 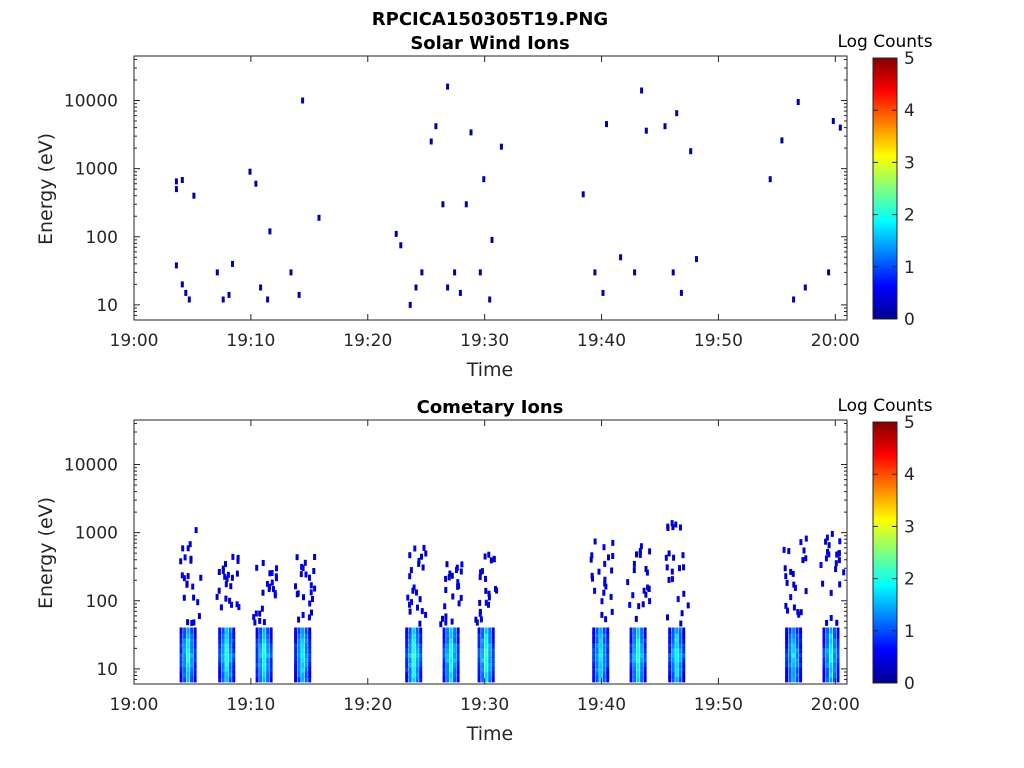 What do you see at coordinates (490, 734) in the screenshot?
I see `cometary-xlabel: Time` at bounding box center [490, 734].